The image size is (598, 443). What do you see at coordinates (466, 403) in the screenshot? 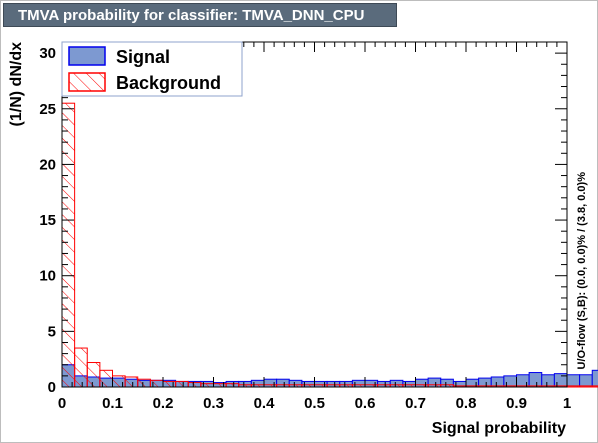
I see `x-tick-label: 0.8` at bounding box center [466, 403].